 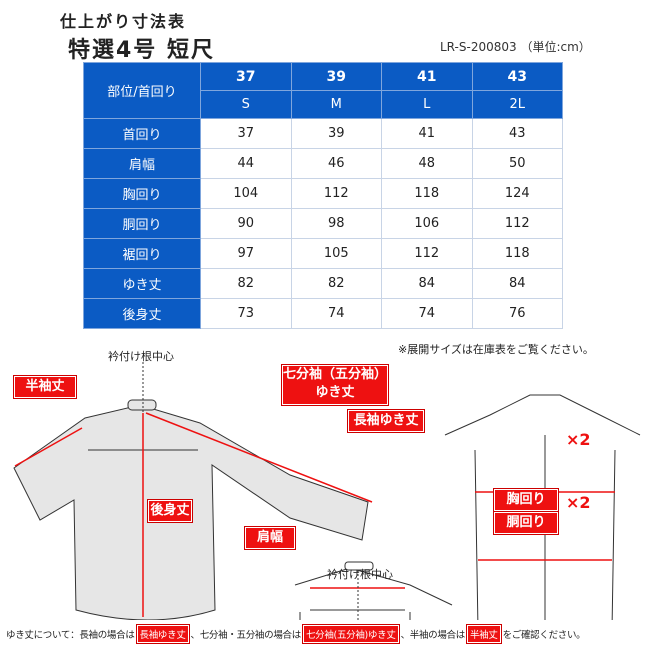 I want to click on table-row: 首回り 37 39 41 43, so click(x=323, y=133).